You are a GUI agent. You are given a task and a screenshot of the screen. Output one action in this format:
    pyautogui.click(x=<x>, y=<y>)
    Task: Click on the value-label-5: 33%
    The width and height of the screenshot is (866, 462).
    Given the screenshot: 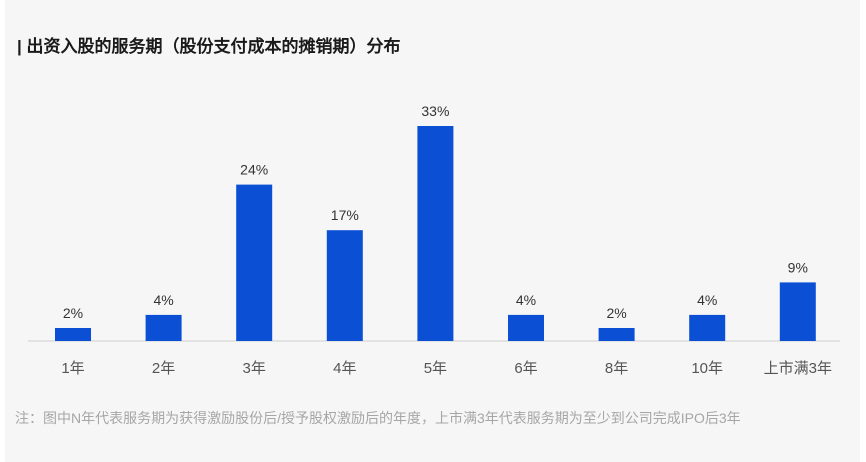 What is the action you would take?
    pyautogui.click(x=435, y=111)
    